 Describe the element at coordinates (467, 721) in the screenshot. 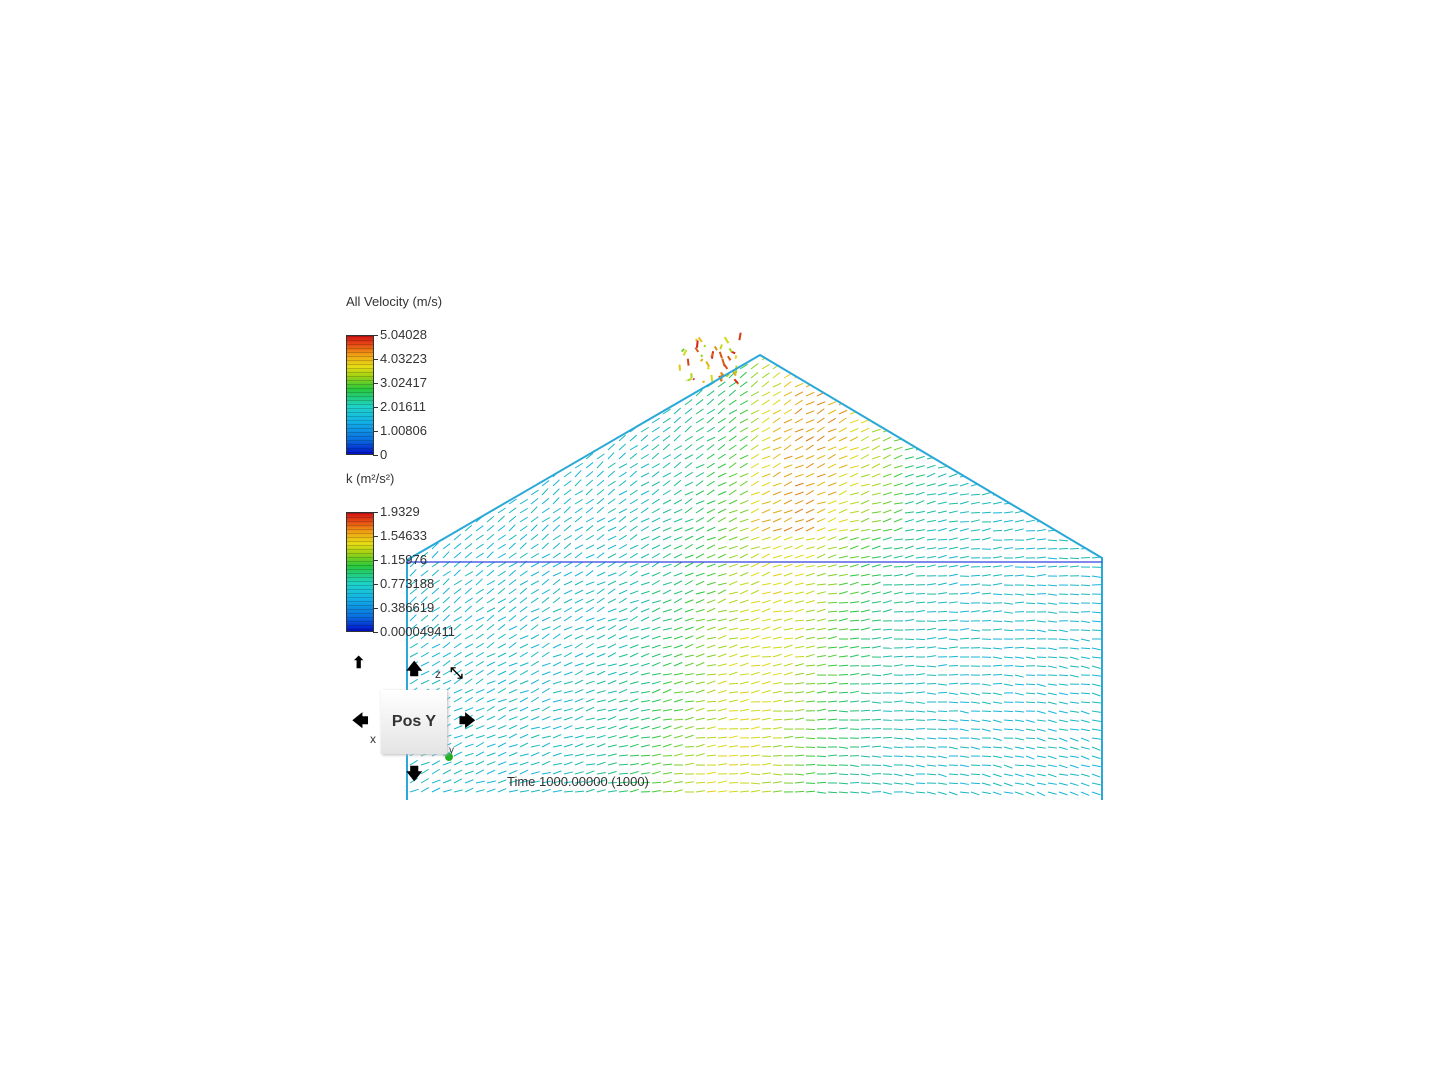

I see `arrow-right-icon: 🡆` at that location.